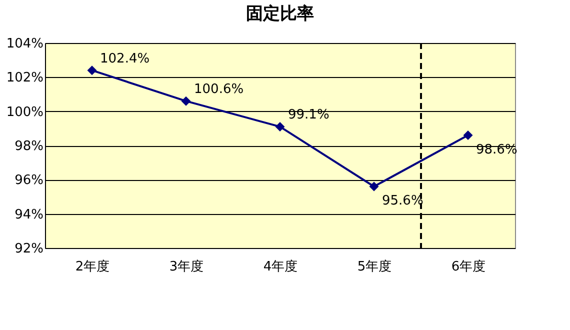 Image resolution: width=570 pixels, height=330 pixels. What do you see at coordinates (25, 44) in the screenshot?
I see `y-tick-label: 104%` at bounding box center [25, 44].